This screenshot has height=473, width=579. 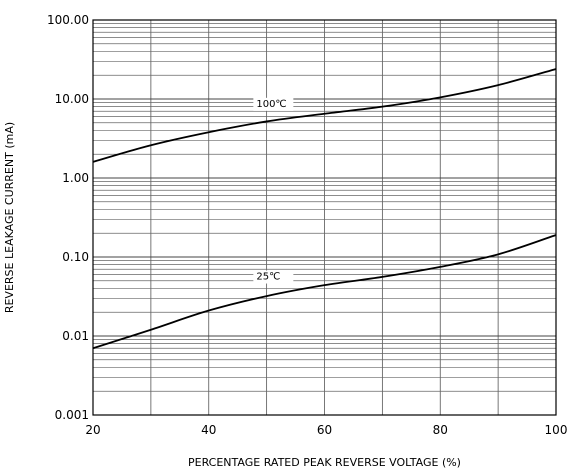 What do you see at coordinates (92, 430) in the screenshot?
I see `x-tick-label: 20` at bounding box center [92, 430].